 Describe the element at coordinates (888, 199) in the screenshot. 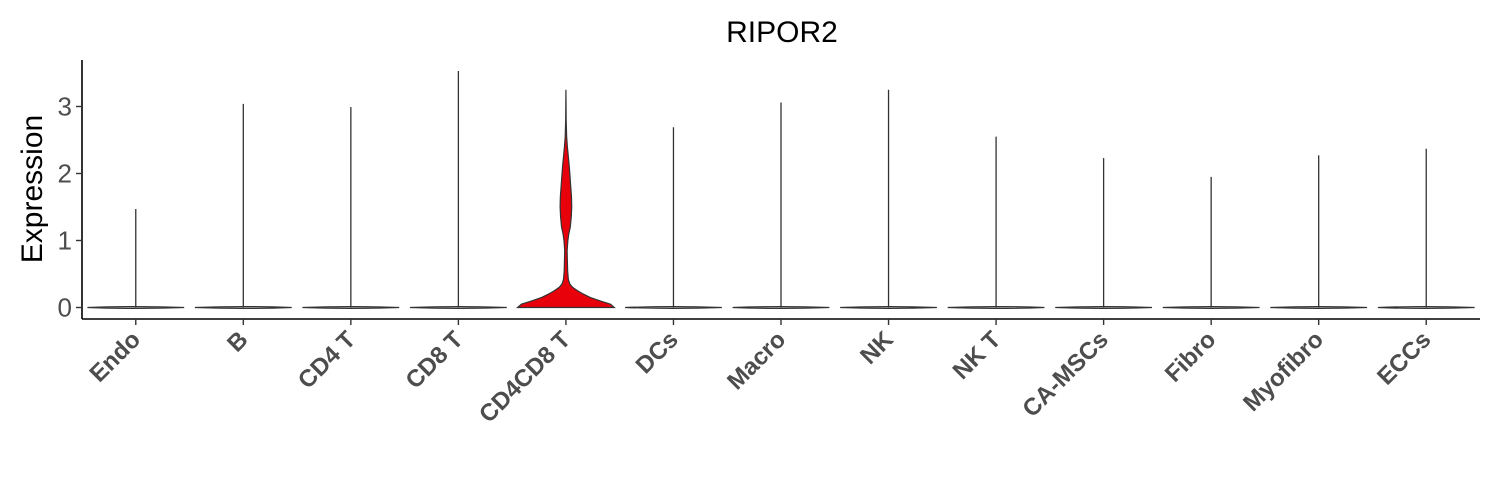

I see `violin-nk` at that location.